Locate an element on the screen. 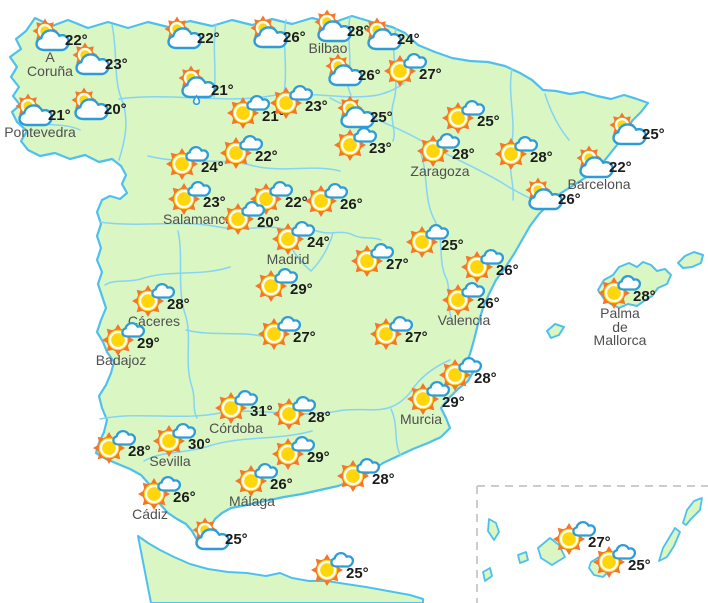  city-label: Badajoz is located at coordinates (121, 360).